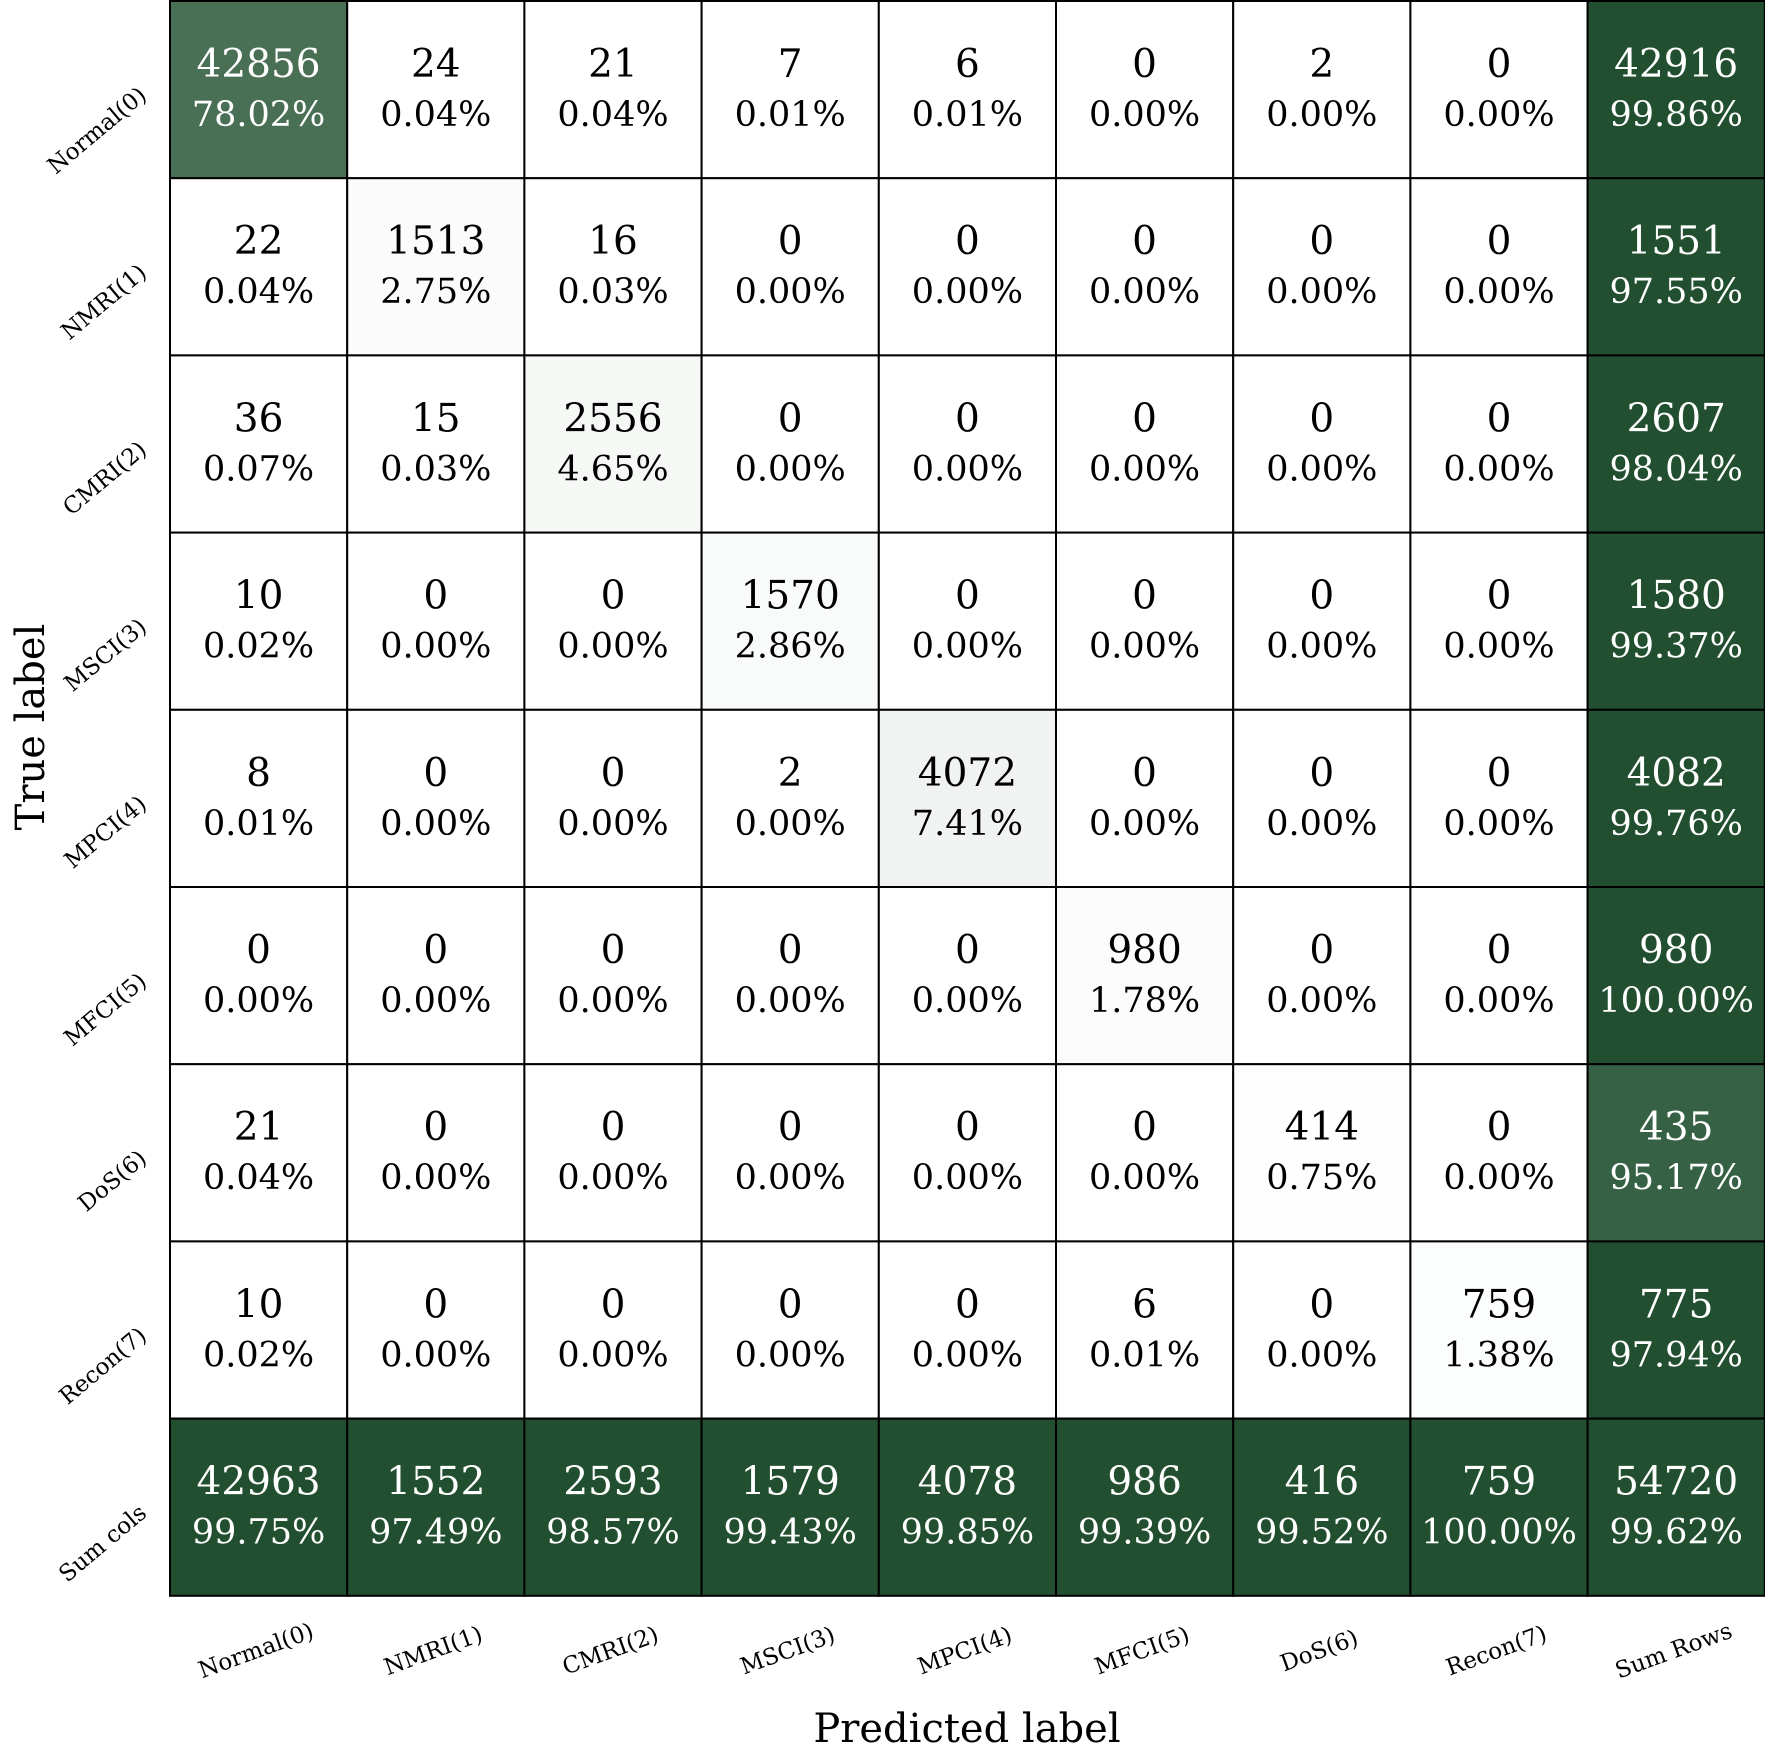 The height and width of the screenshot is (1757, 1765). I want to click on x-tick-label: MFCI(5), so click(1142, 1651).